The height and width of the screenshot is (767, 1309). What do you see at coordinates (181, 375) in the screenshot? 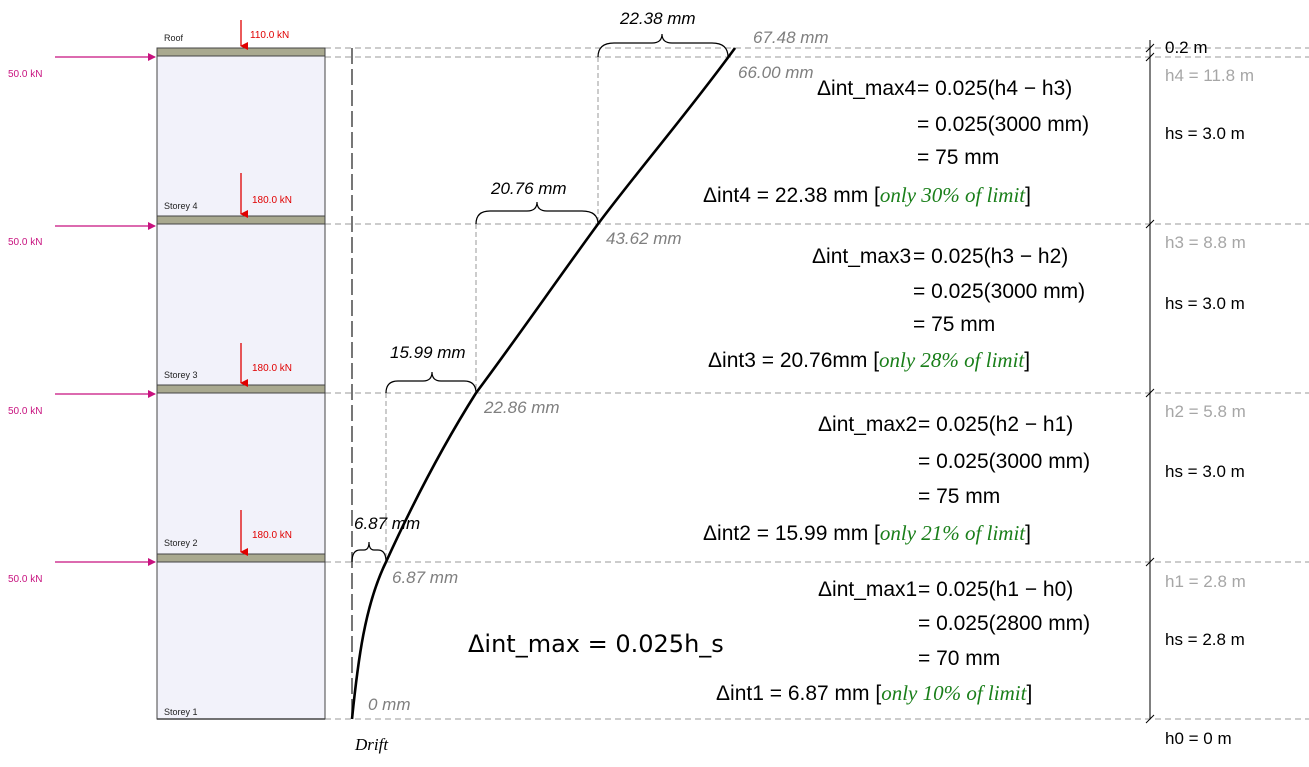
I see `floor-label: Storey 3` at bounding box center [181, 375].